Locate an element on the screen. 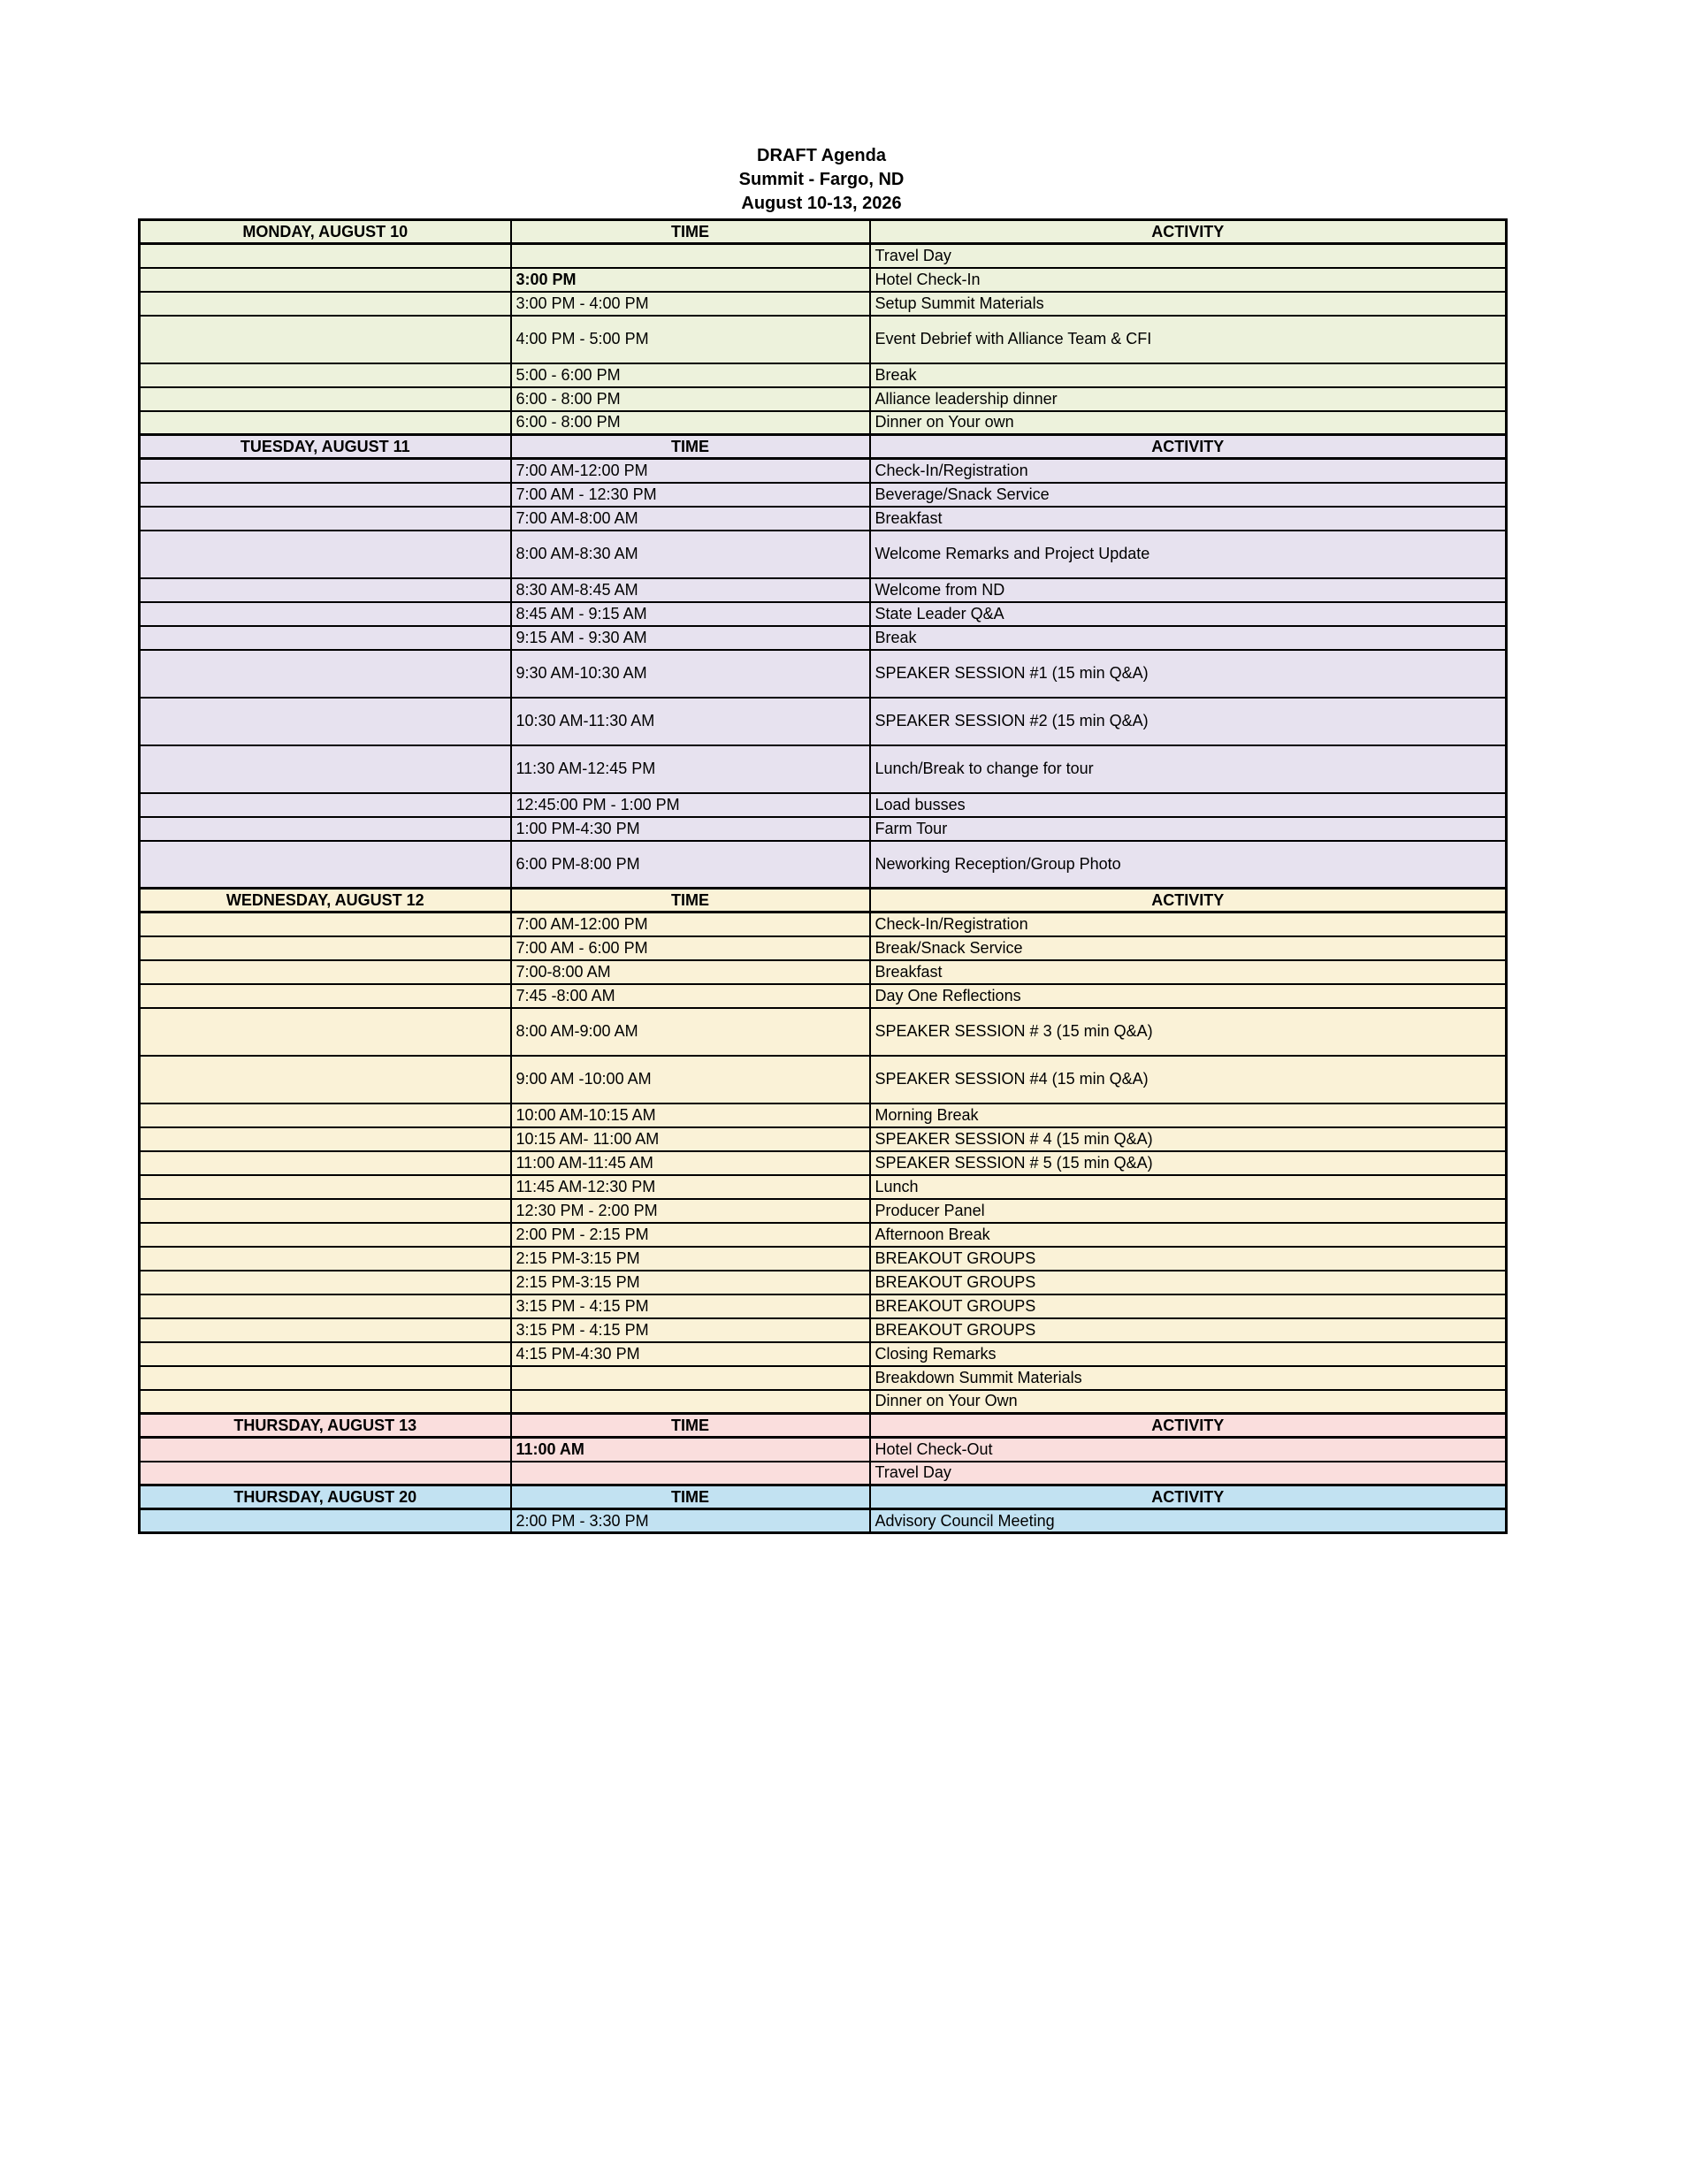 This screenshot has width=1688, height=2184. time-cell: 2:15 PM-3:15 PM is located at coordinates (690, 1282).